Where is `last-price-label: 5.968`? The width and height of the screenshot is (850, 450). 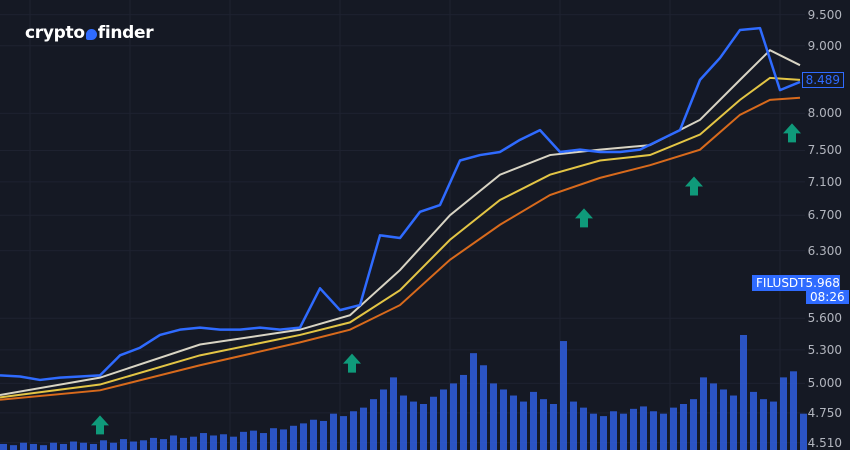
last-price-label: 5.968 is located at coordinates (822, 283).